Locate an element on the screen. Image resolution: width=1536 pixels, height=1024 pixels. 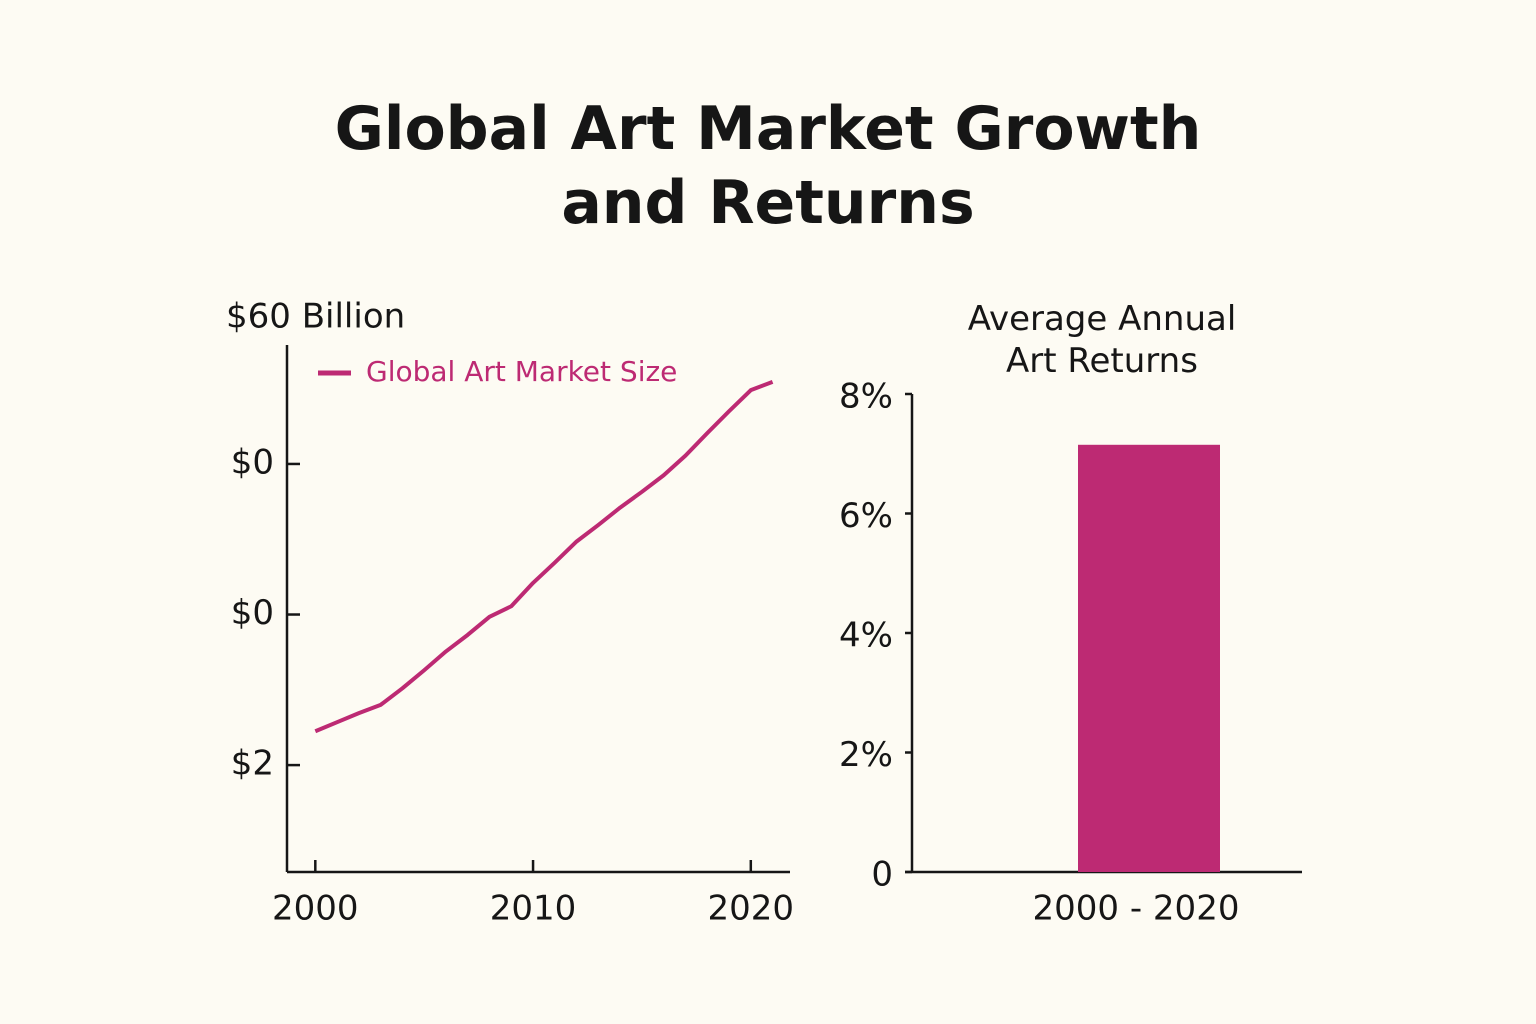
y-tick-label: 4% is located at coordinates (866, 636).